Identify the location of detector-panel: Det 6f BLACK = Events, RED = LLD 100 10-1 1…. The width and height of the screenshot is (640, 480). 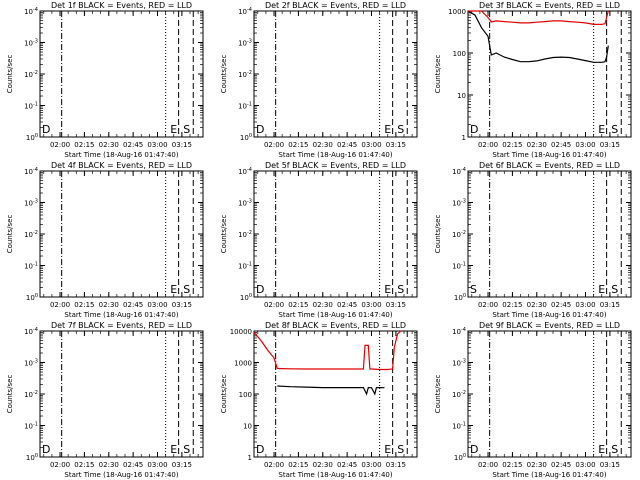
(533, 240).